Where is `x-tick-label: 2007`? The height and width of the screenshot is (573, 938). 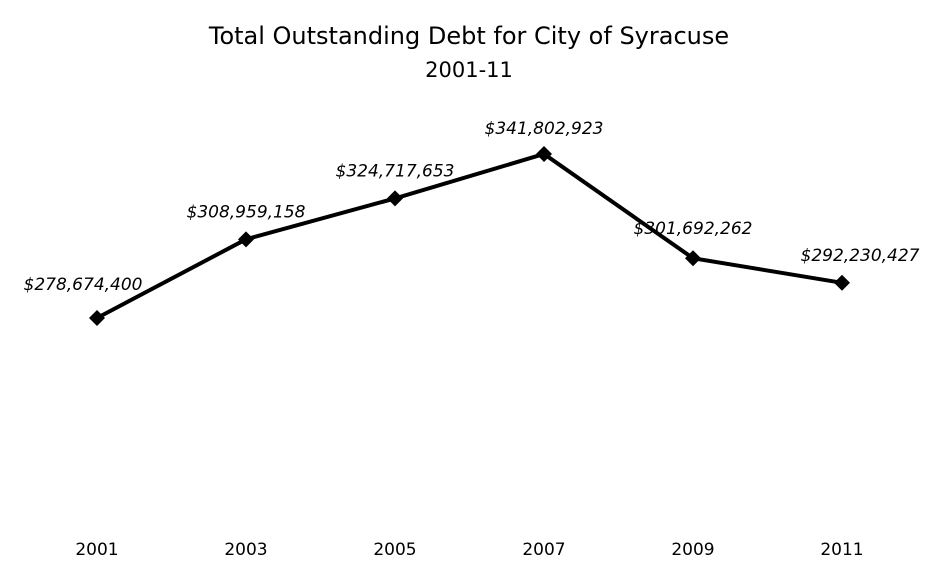 x-tick-label: 2007 is located at coordinates (543, 550).